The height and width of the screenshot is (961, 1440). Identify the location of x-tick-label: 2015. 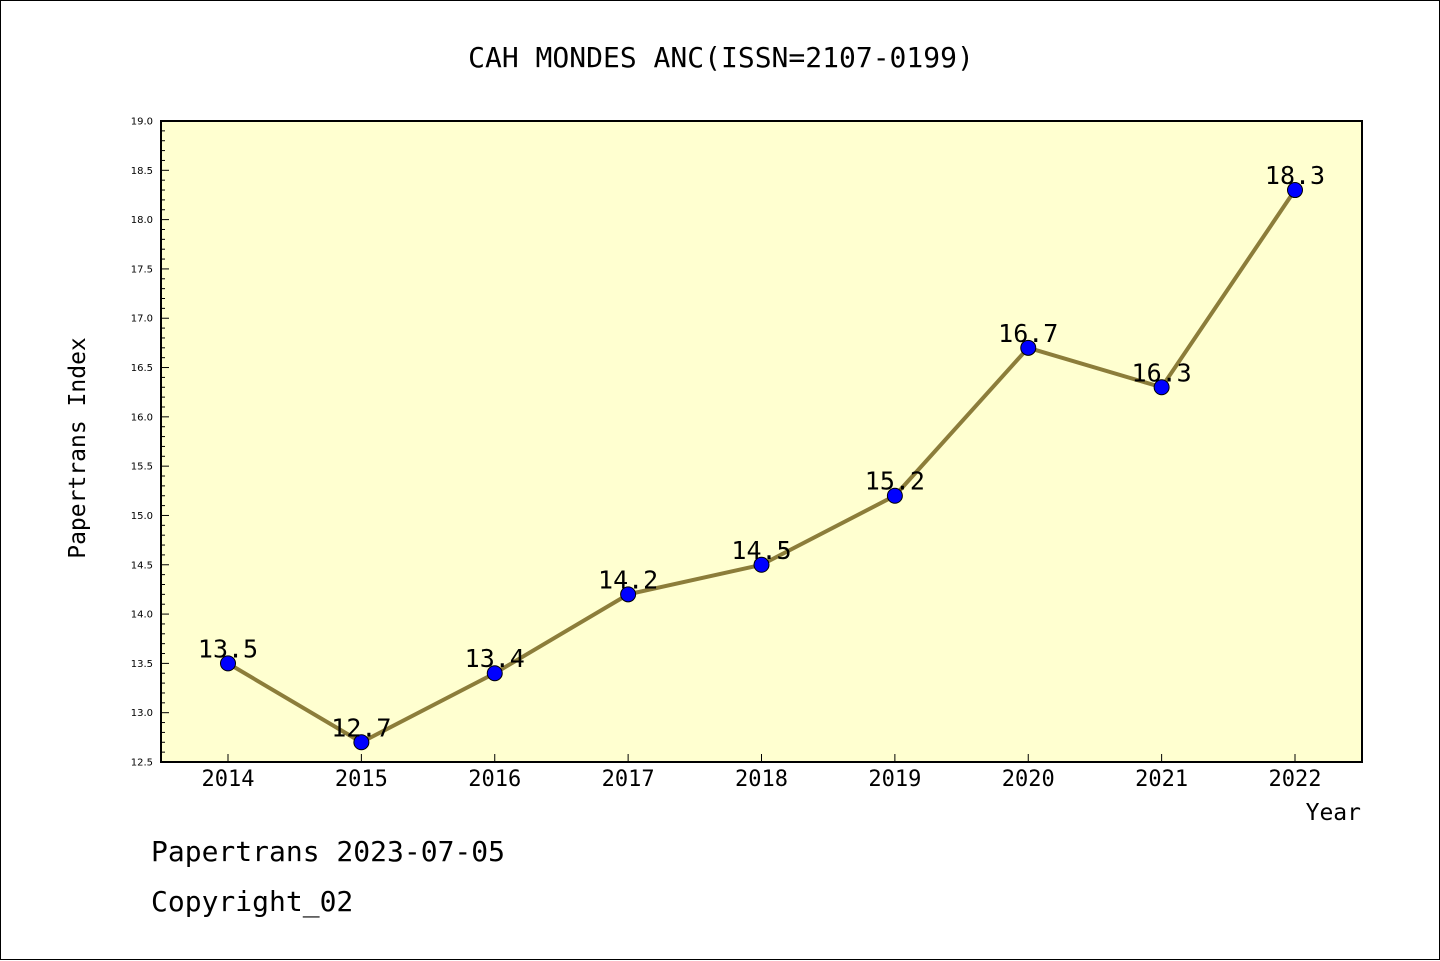
(361, 779).